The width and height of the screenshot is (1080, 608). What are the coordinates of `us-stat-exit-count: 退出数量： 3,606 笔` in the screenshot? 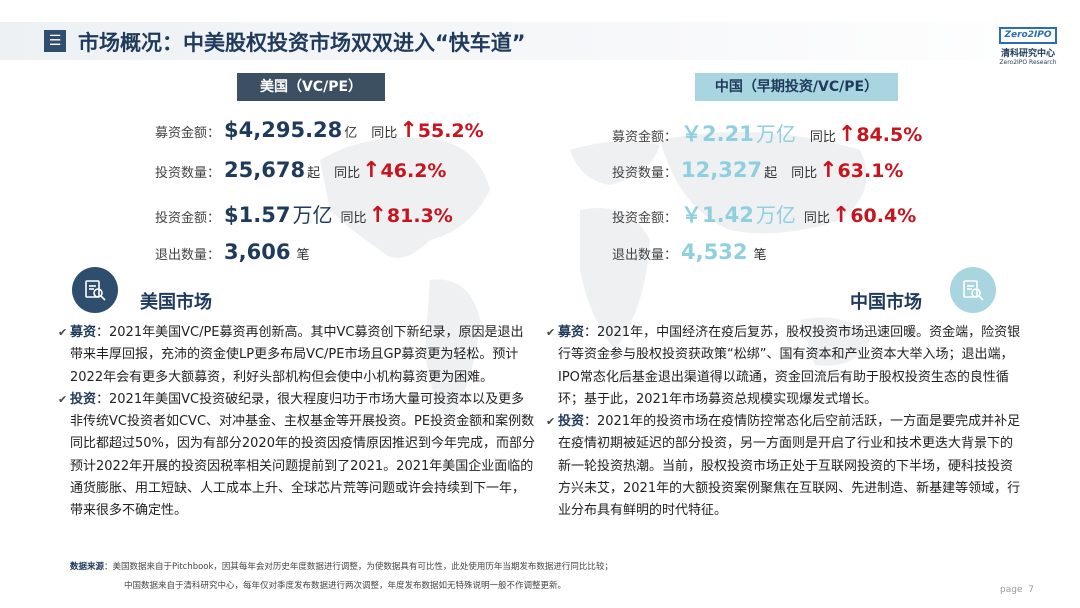 It's located at (232, 252).